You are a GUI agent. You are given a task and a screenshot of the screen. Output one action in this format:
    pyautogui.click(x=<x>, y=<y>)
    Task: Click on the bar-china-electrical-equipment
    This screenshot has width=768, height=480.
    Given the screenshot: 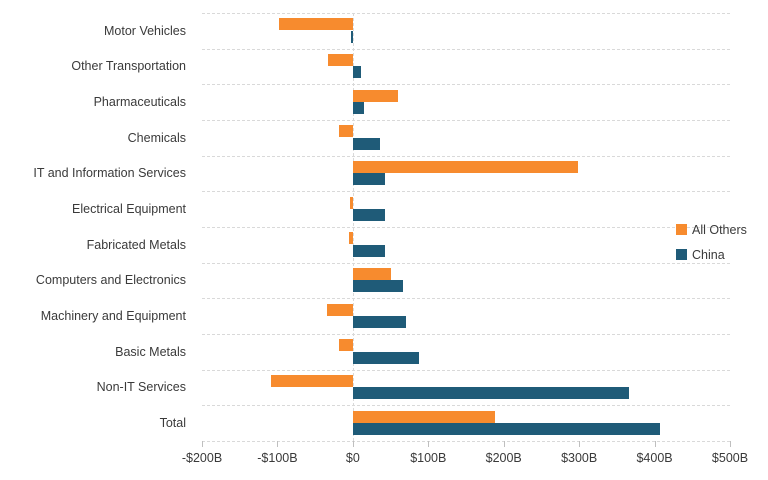 What is the action you would take?
    pyautogui.click(x=369, y=215)
    